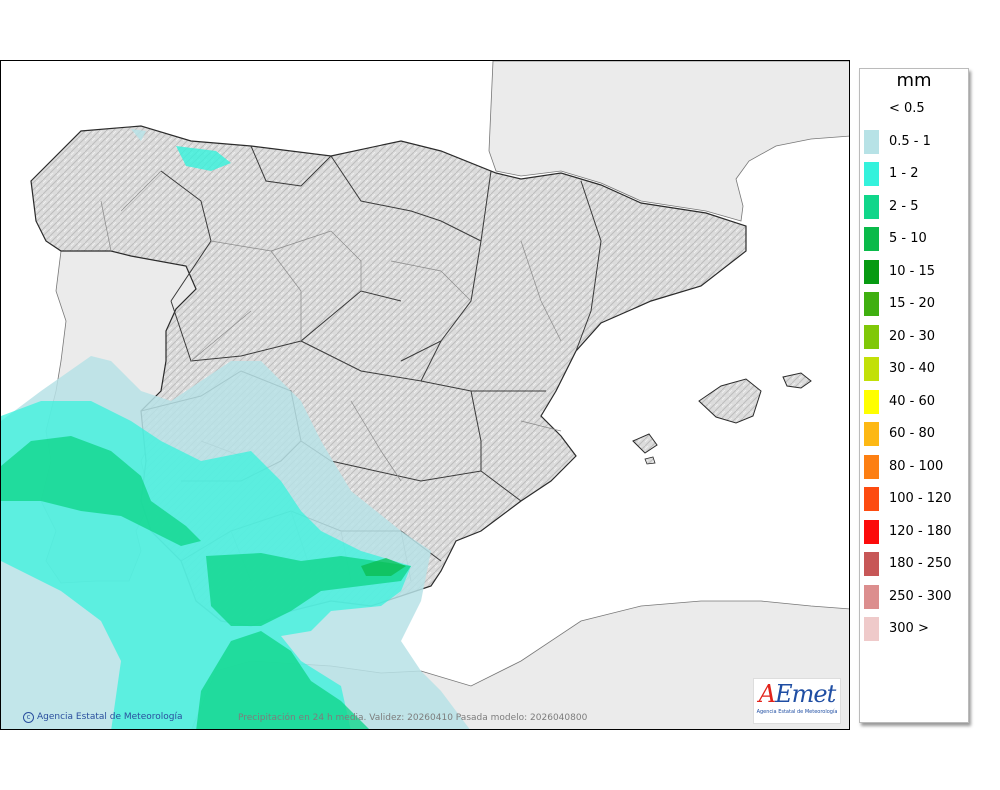  I want to click on legend-label: 300 >, so click(909, 628).